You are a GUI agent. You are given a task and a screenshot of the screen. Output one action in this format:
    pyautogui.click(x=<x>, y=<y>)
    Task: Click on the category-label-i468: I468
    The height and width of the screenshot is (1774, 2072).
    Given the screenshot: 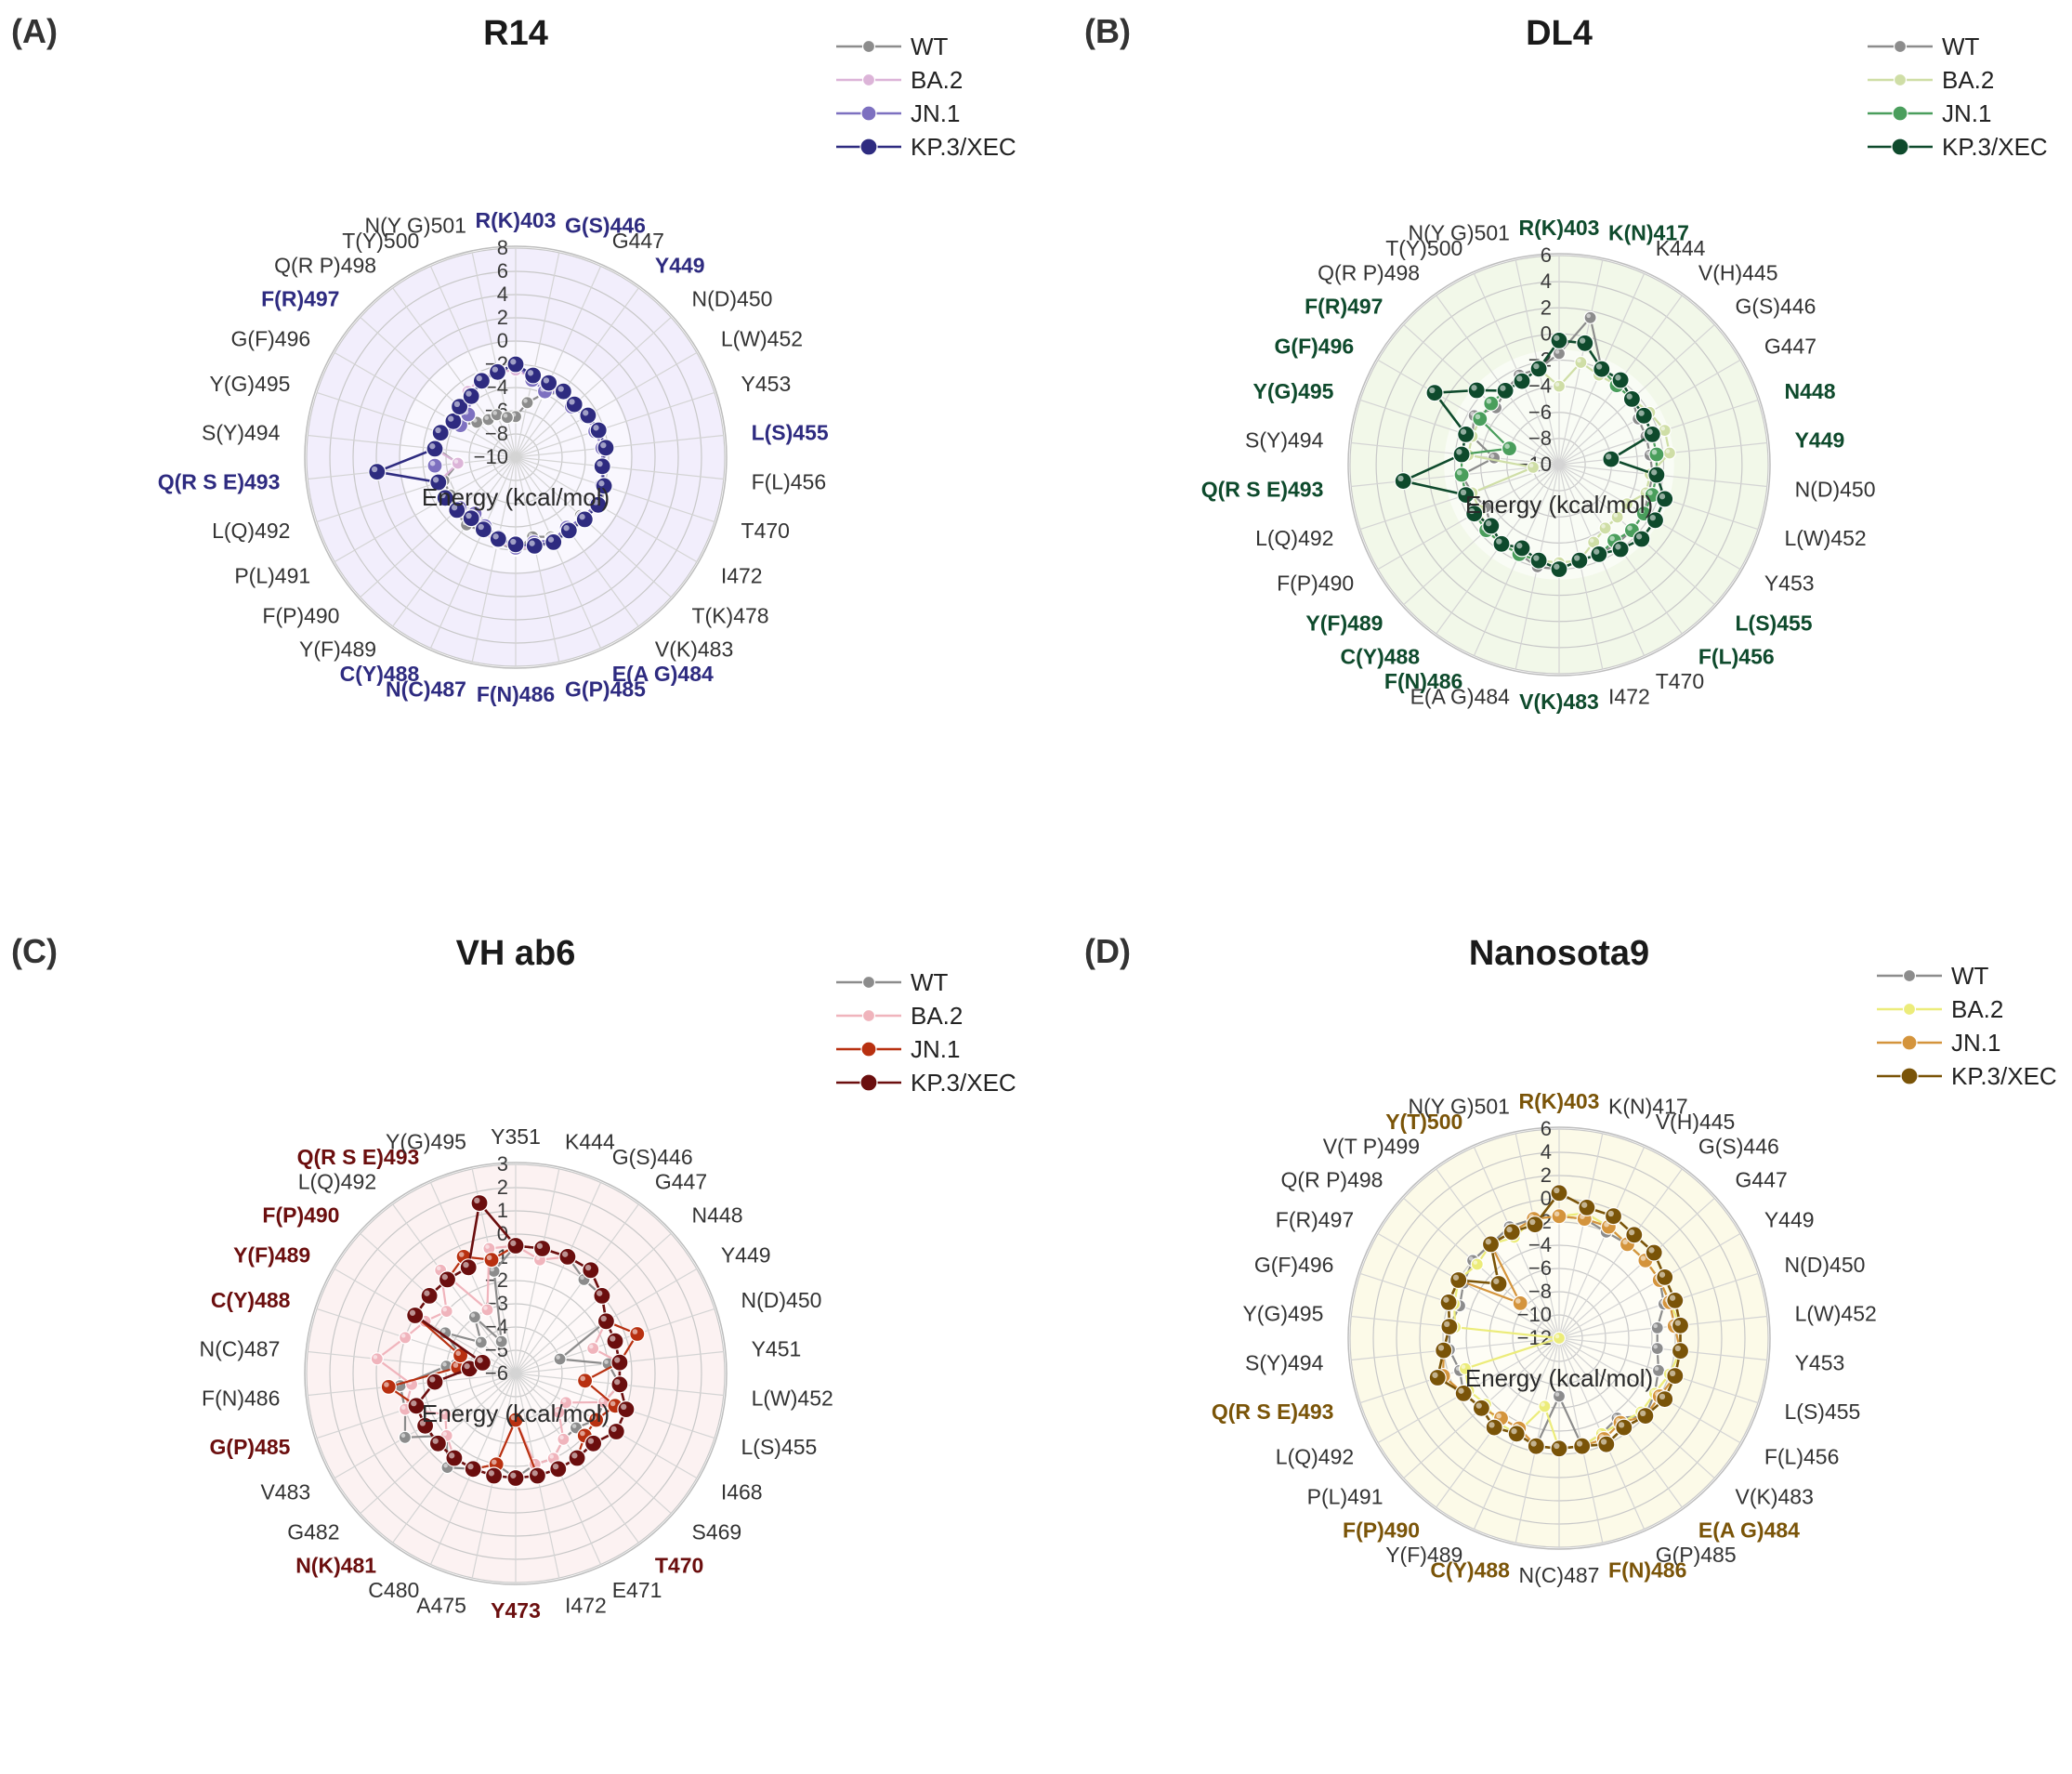 What is the action you would take?
    pyautogui.click(x=742, y=1493)
    